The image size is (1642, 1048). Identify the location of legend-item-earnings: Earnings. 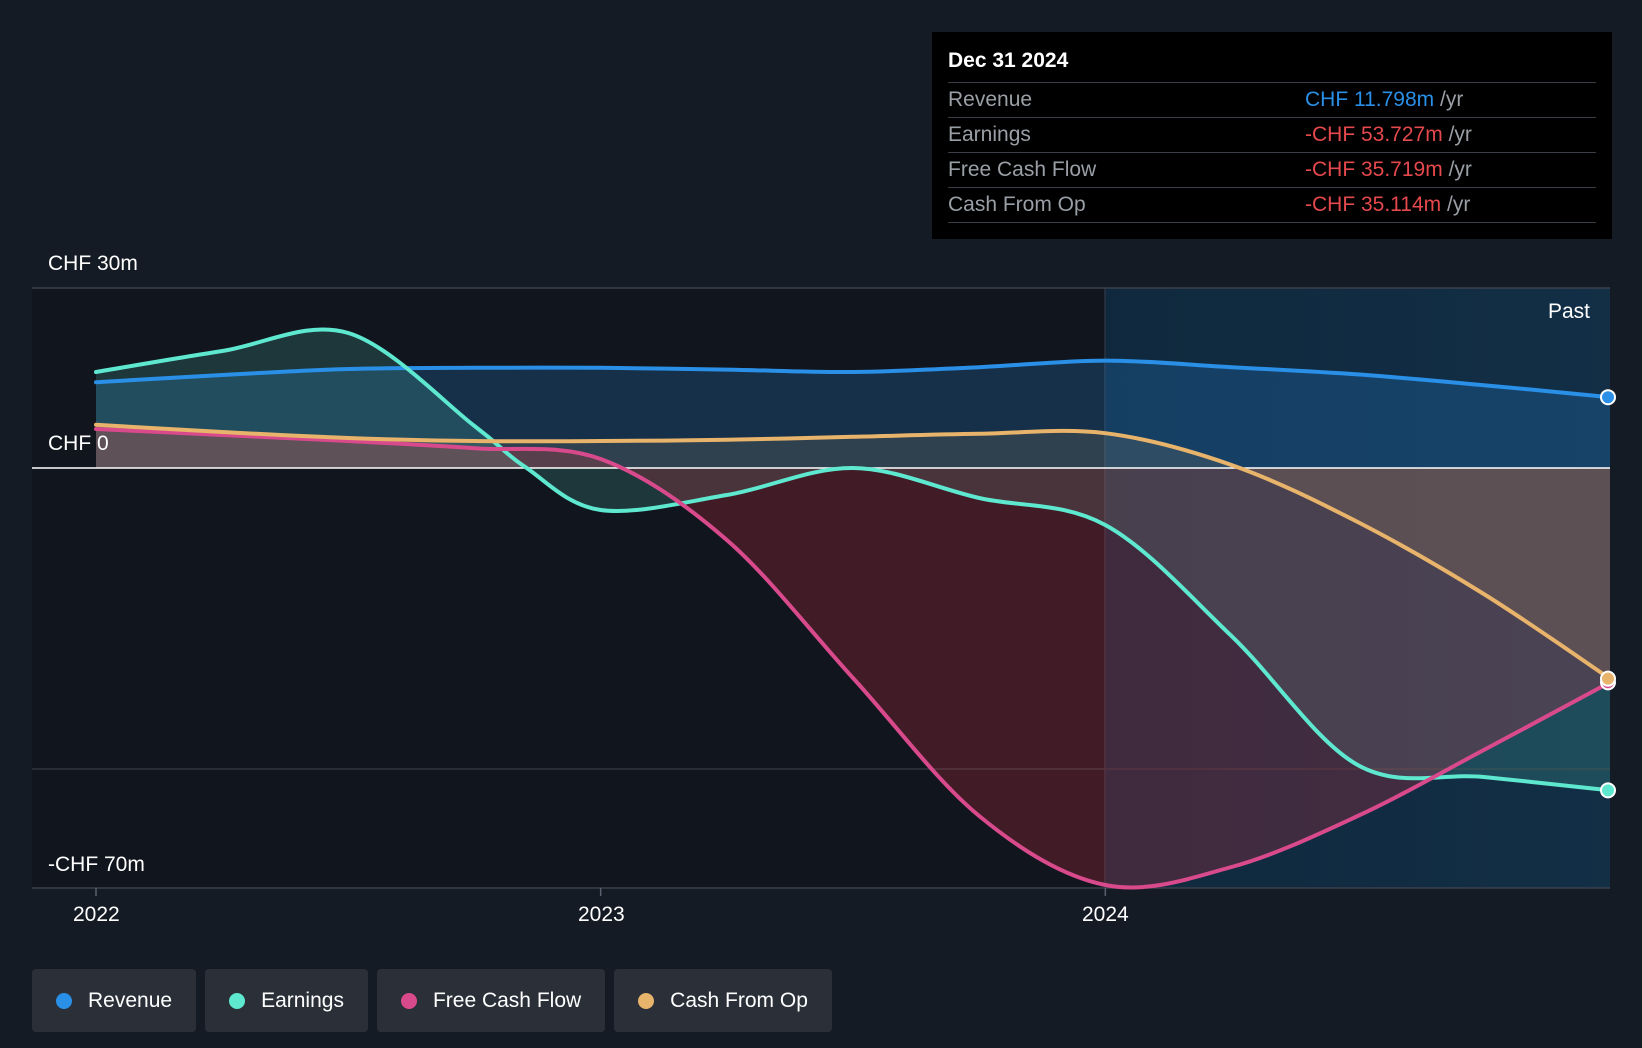
(286, 1000).